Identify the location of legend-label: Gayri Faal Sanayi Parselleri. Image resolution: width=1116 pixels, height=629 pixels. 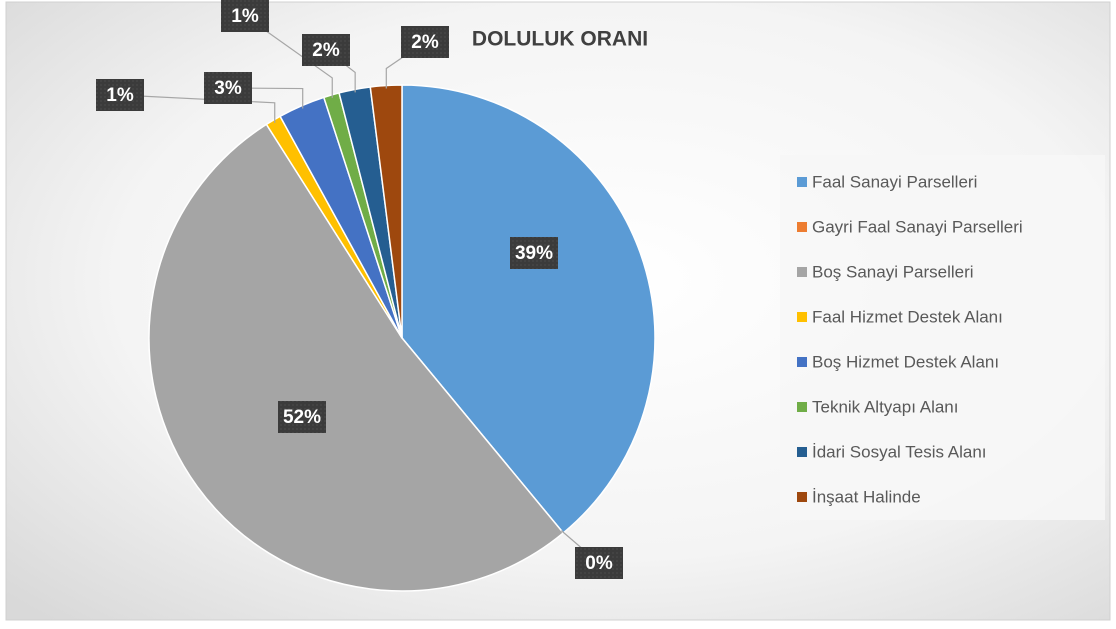
(917, 226).